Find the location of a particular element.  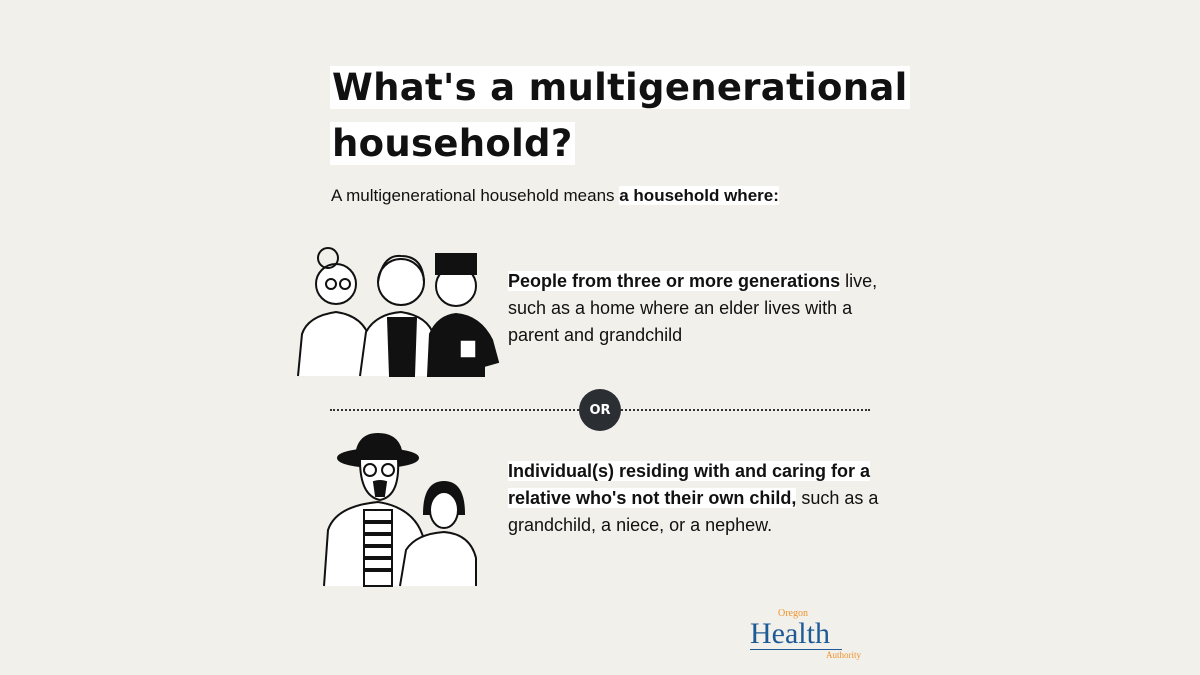

logo-authority: Authority is located at coordinates (843, 655).